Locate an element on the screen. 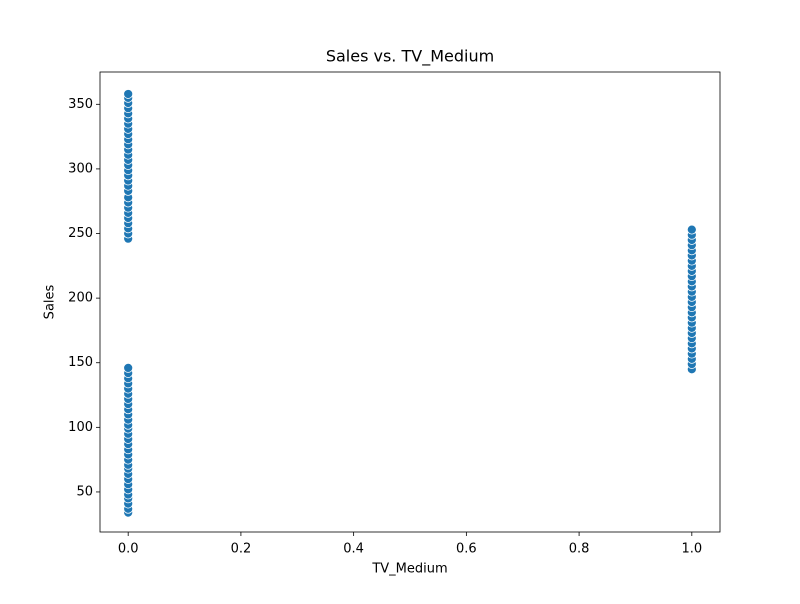  y-tick-label: 200 is located at coordinates (80, 298).